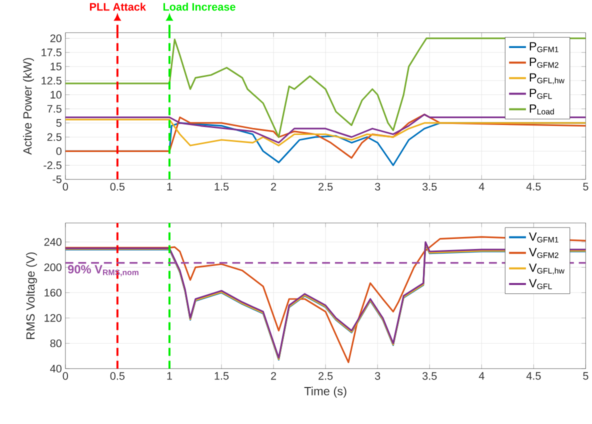 The height and width of the screenshot is (424, 592). Describe the element at coordinates (540, 284) in the screenshot. I see `legend-label: V$_{GFL}$` at that location.